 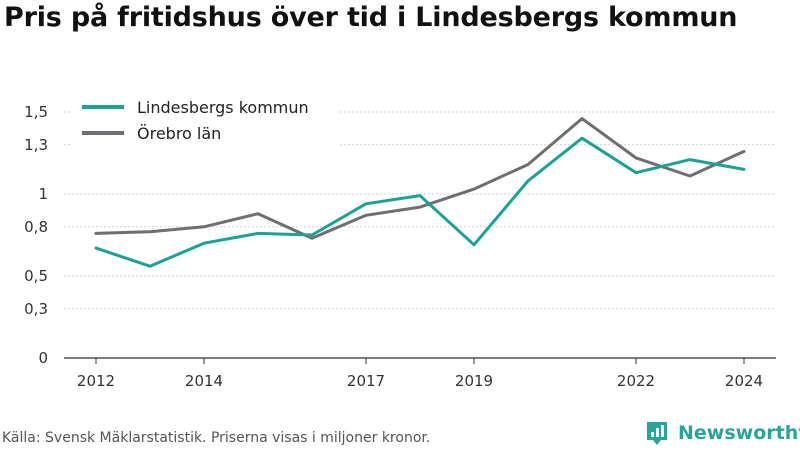 I want to click on x-tick-label: 2022, so click(x=636, y=381).